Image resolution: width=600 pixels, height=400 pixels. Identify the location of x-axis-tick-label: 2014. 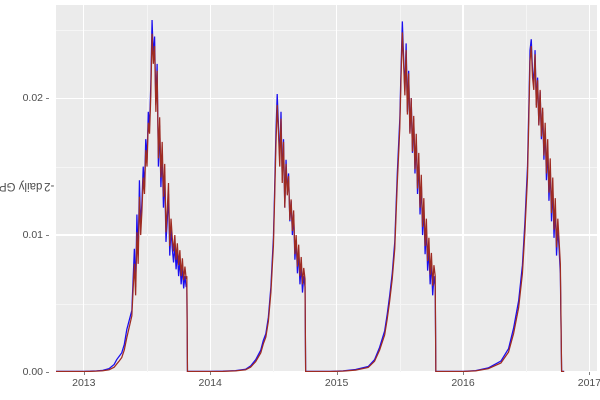
(210, 383).